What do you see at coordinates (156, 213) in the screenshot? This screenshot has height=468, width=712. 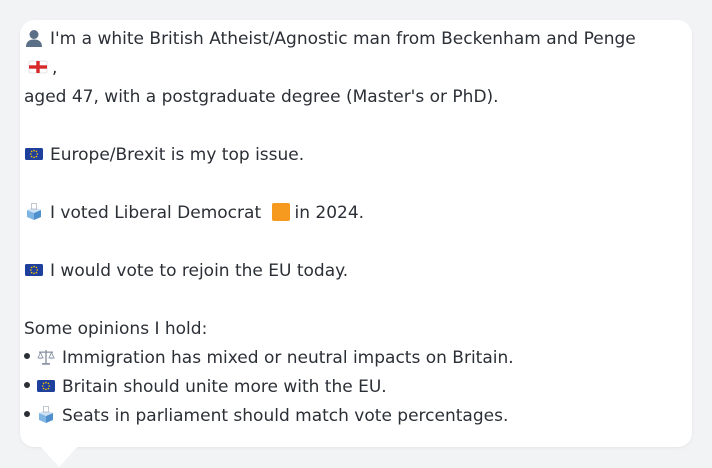 I see `vote-text-prefix: I voted Liberal Democrat` at bounding box center [156, 213].